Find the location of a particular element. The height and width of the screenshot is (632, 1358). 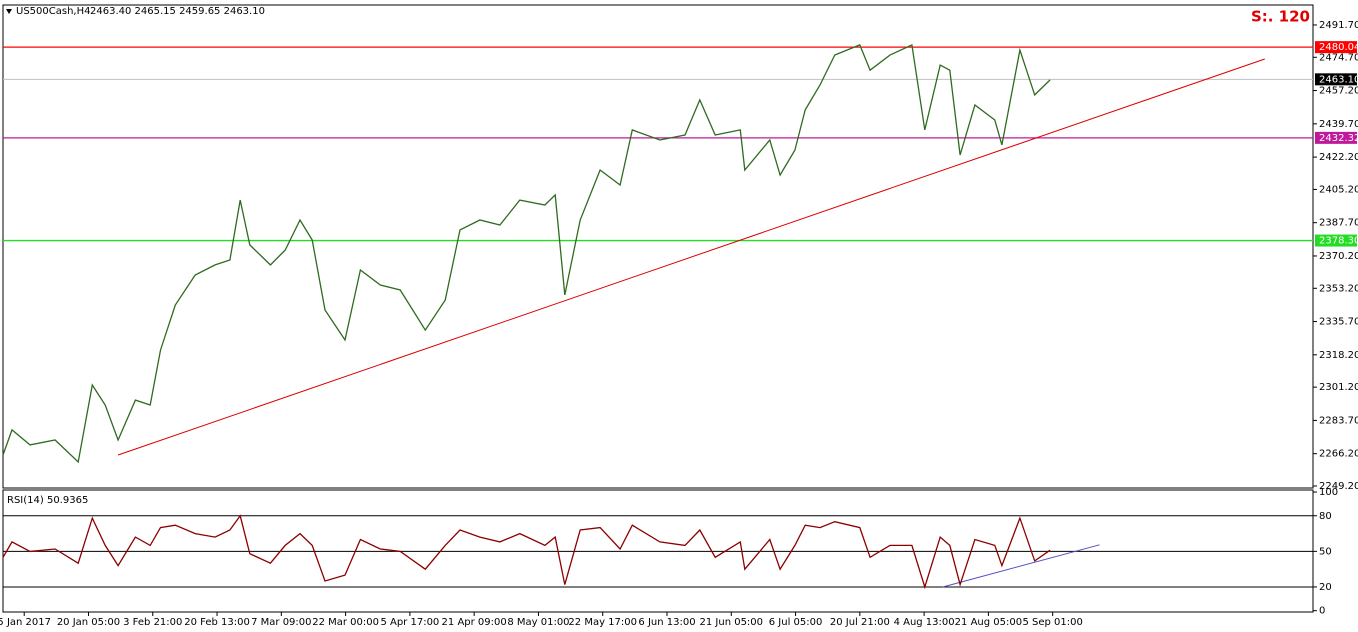

y-tick-label: 2387.70 is located at coordinates (1338, 223).